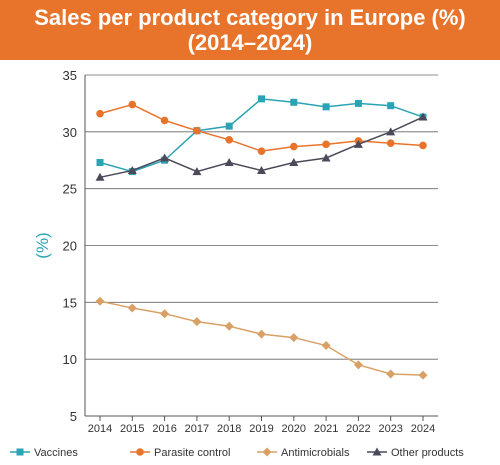  Describe the element at coordinates (326, 429) in the screenshot. I see `x-tick-label: 2021` at that location.